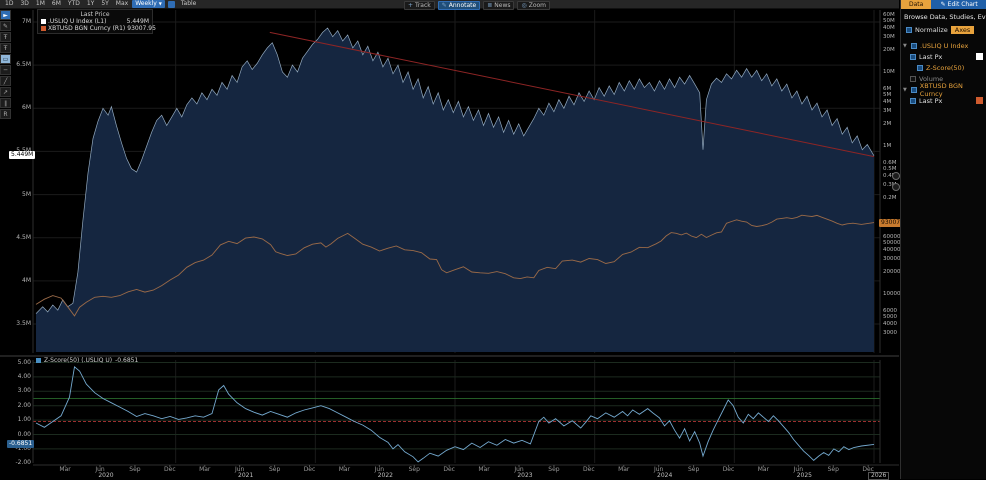  Describe the element at coordinates (5, 92) in the screenshot. I see `arrow-tool-icon: ↗` at that location.